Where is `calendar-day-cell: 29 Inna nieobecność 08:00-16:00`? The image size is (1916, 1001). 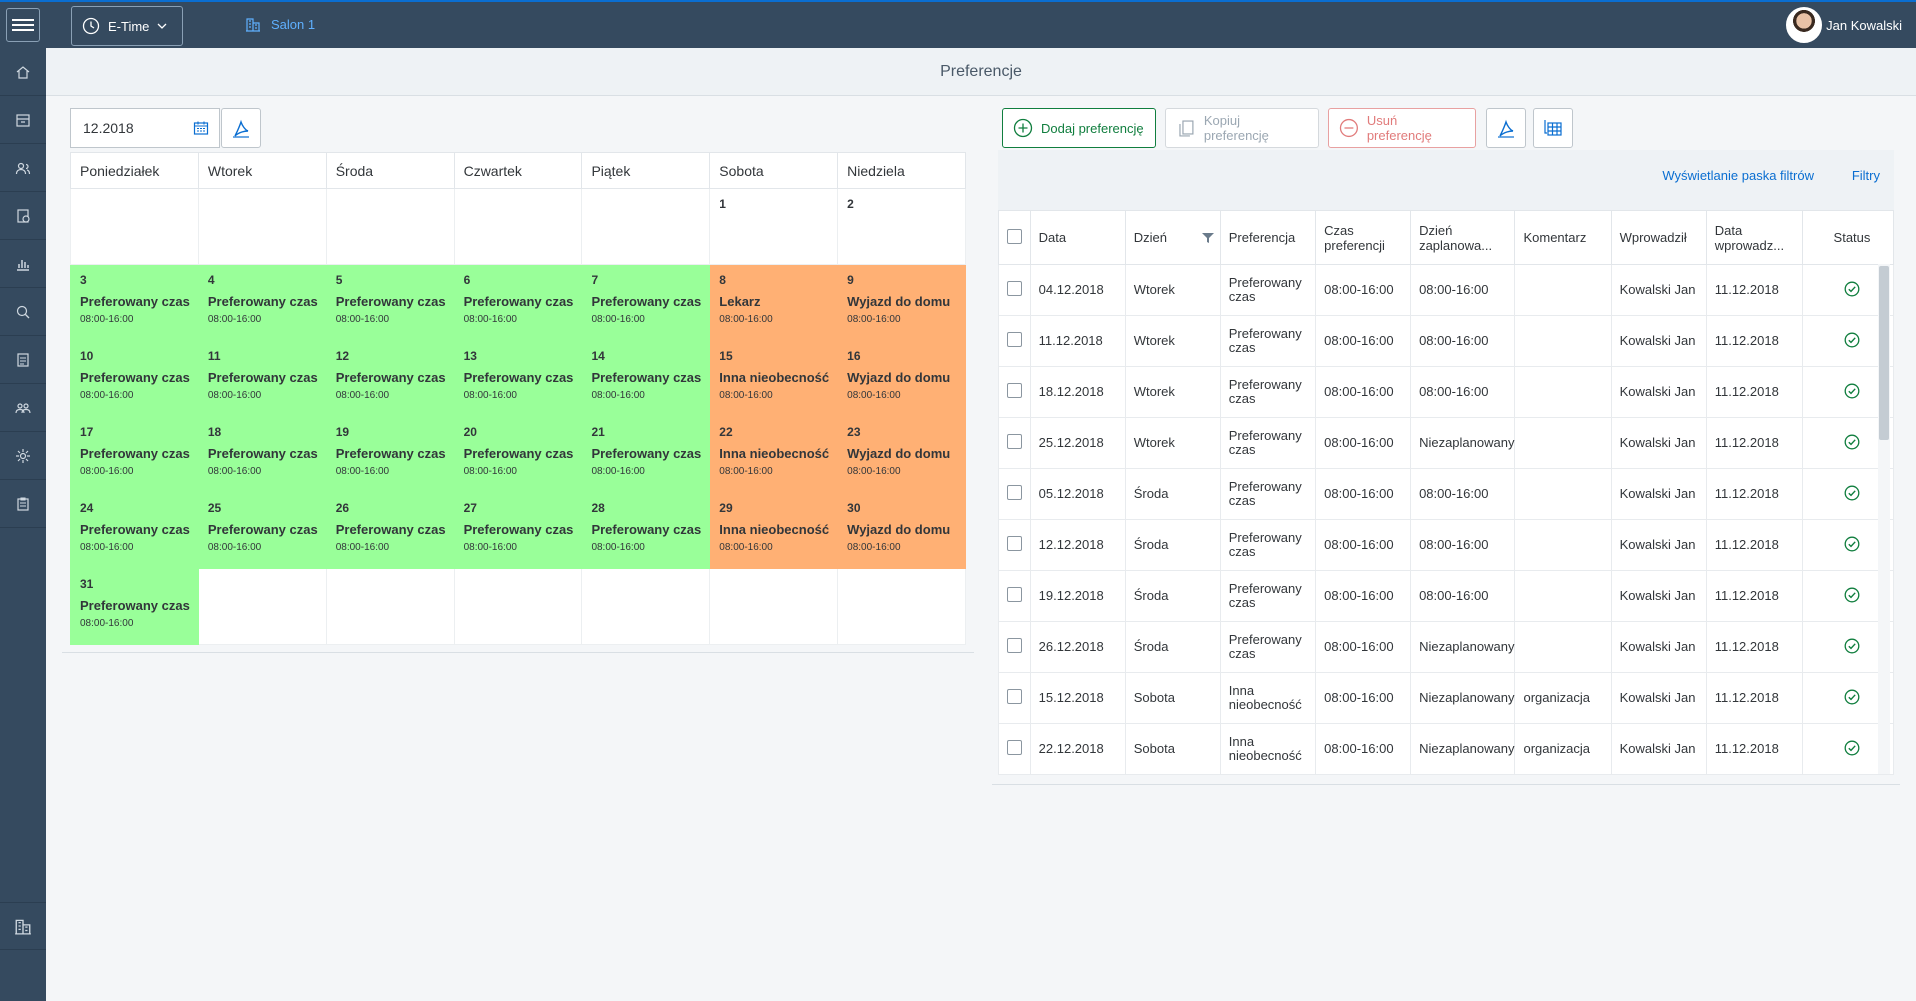 calendar-day-cell: 29 Inna nieobecność 08:00-16:00 is located at coordinates (774, 530).